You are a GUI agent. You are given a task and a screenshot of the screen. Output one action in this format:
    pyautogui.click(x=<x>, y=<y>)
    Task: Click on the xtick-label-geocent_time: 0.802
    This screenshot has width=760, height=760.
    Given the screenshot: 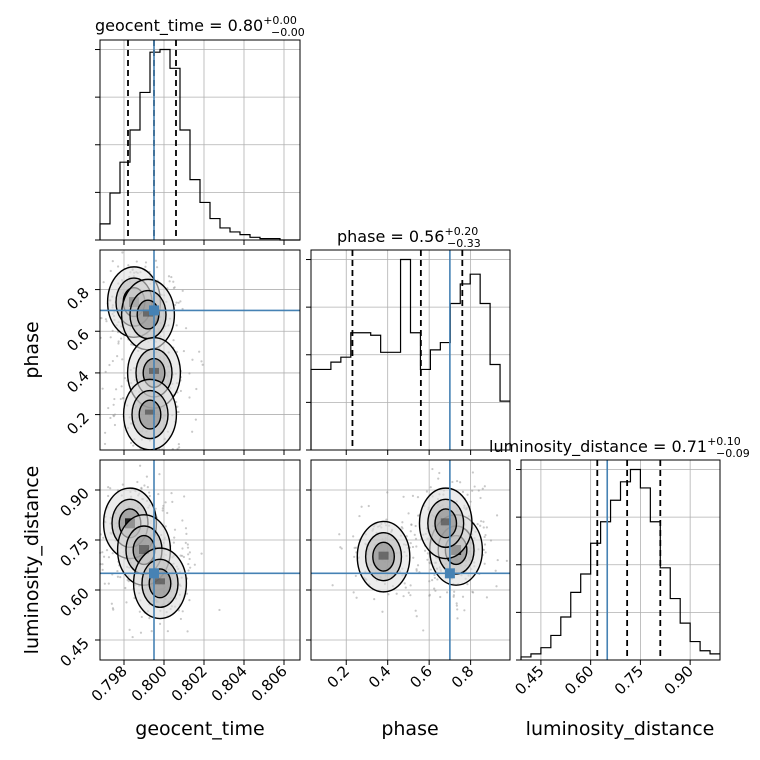 What is the action you would take?
    pyautogui.click(x=189, y=683)
    